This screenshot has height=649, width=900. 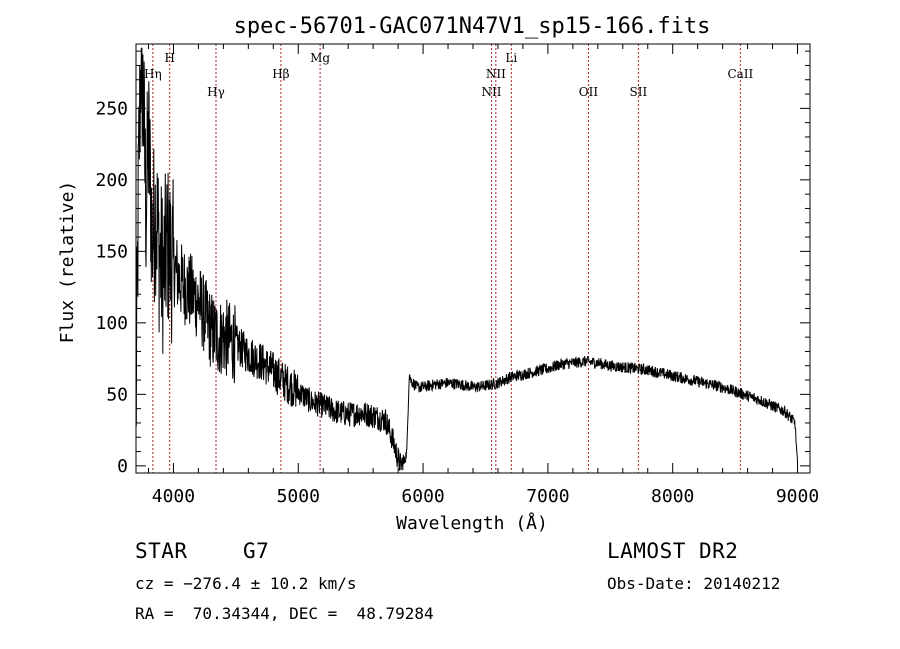 What do you see at coordinates (672, 496) in the screenshot?
I see `x-tick-label: 8000` at bounding box center [672, 496].